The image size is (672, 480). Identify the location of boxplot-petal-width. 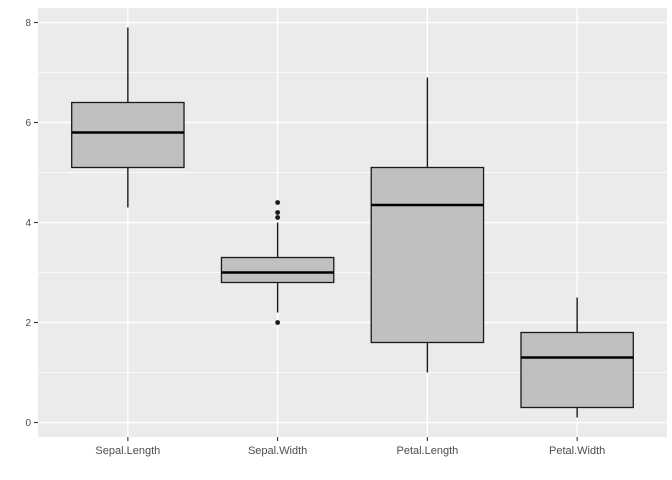
(577, 357).